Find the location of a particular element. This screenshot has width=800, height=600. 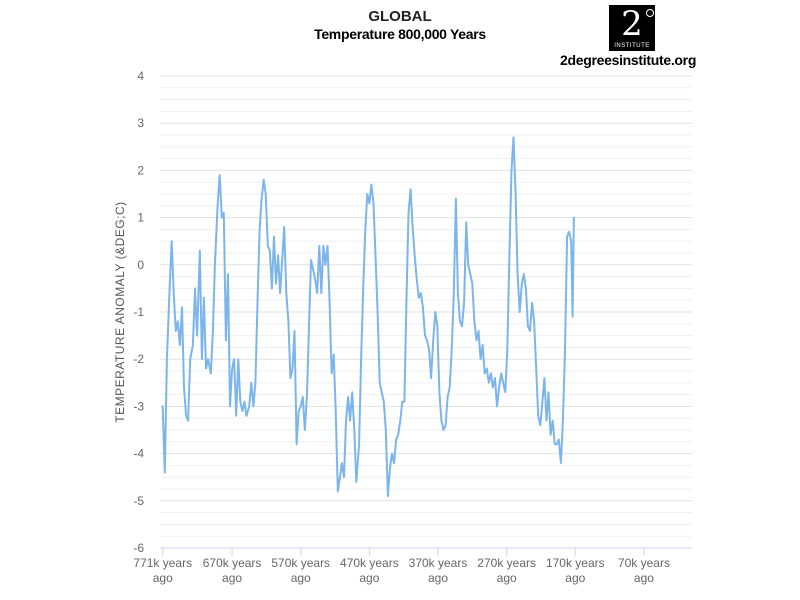

y-tick-label: 0 is located at coordinates (140, 265).